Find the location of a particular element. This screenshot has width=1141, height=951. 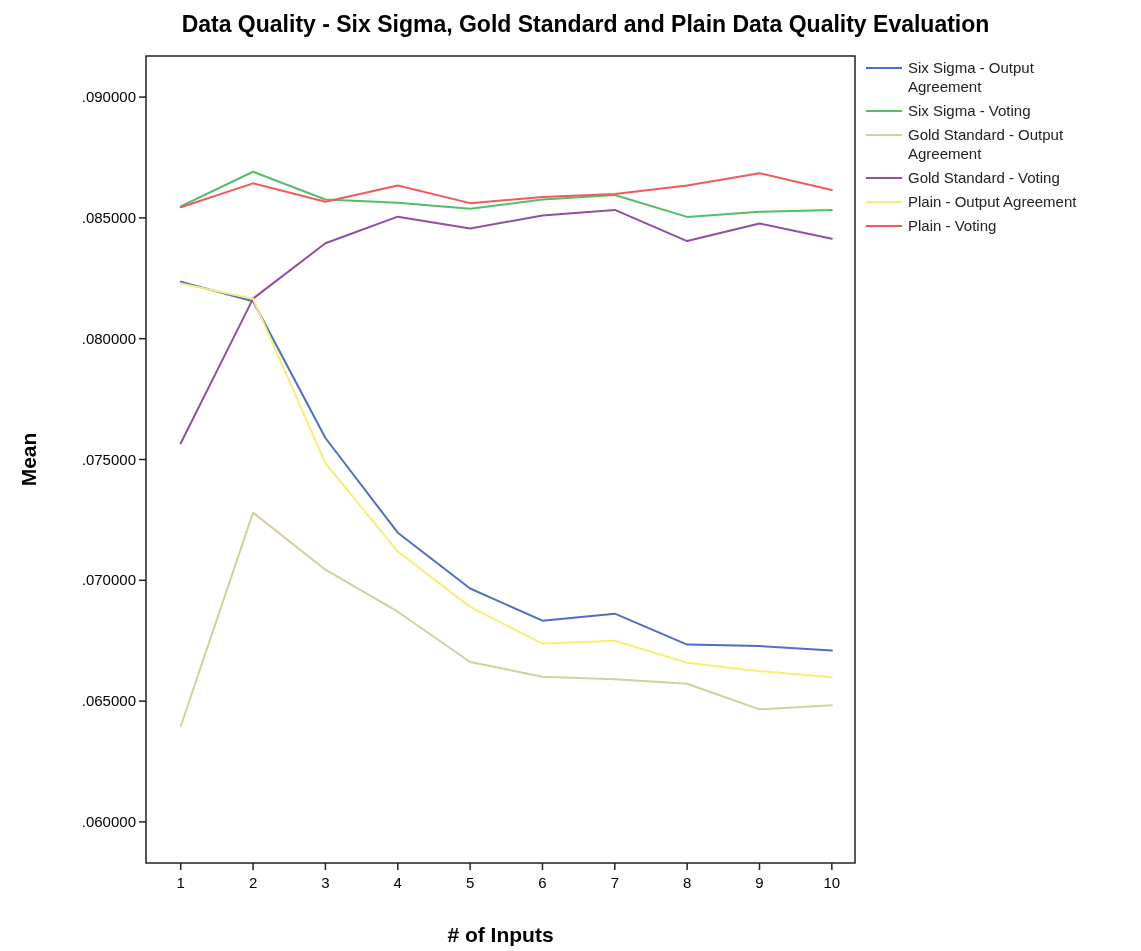

x-tick-label: 6 is located at coordinates (542, 882).